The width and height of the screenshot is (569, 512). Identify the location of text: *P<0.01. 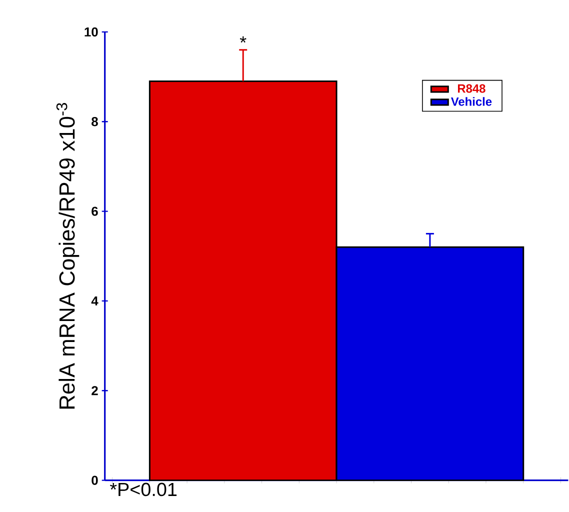
(143, 489).